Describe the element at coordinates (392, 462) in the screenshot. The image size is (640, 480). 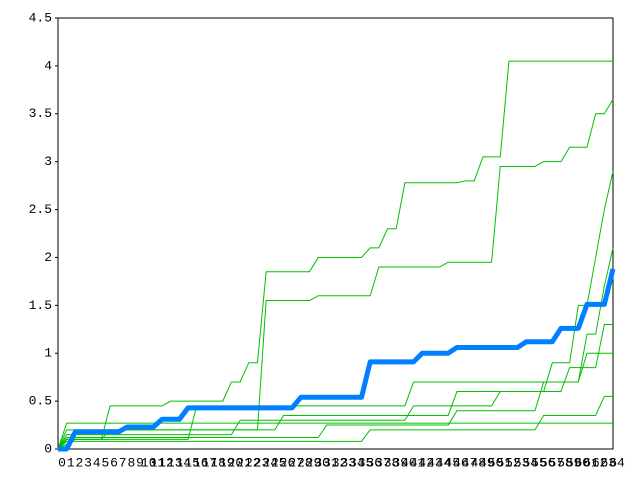
I see `x-tick-label: 38` at that location.